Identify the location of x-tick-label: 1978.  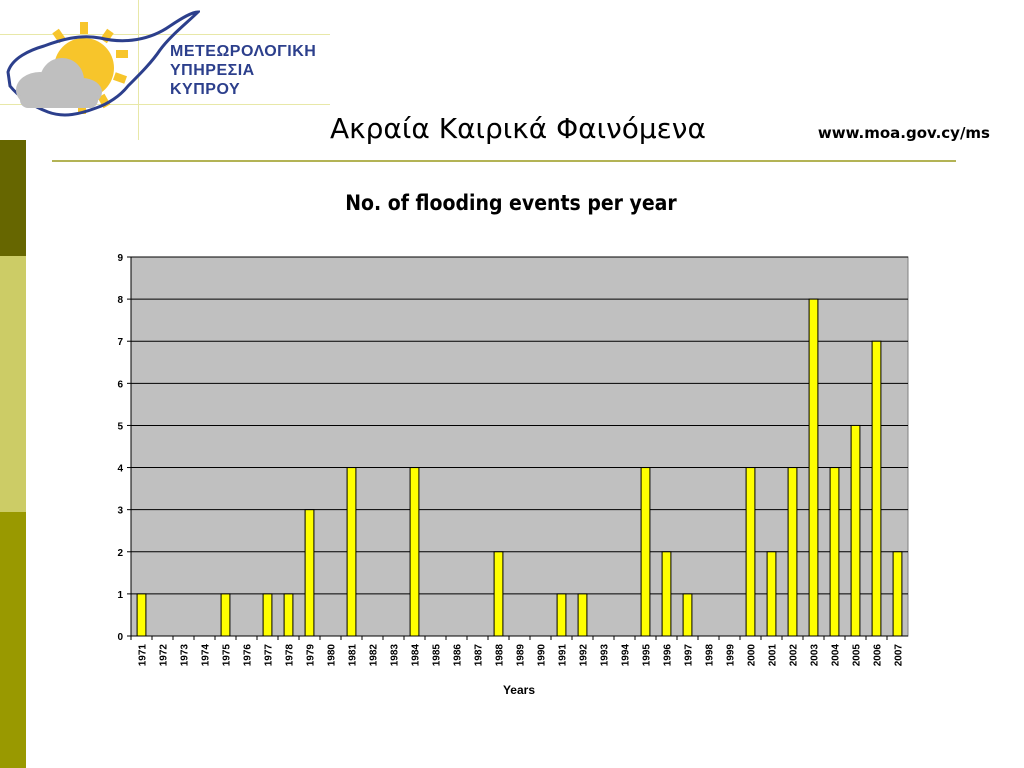
(290, 655).